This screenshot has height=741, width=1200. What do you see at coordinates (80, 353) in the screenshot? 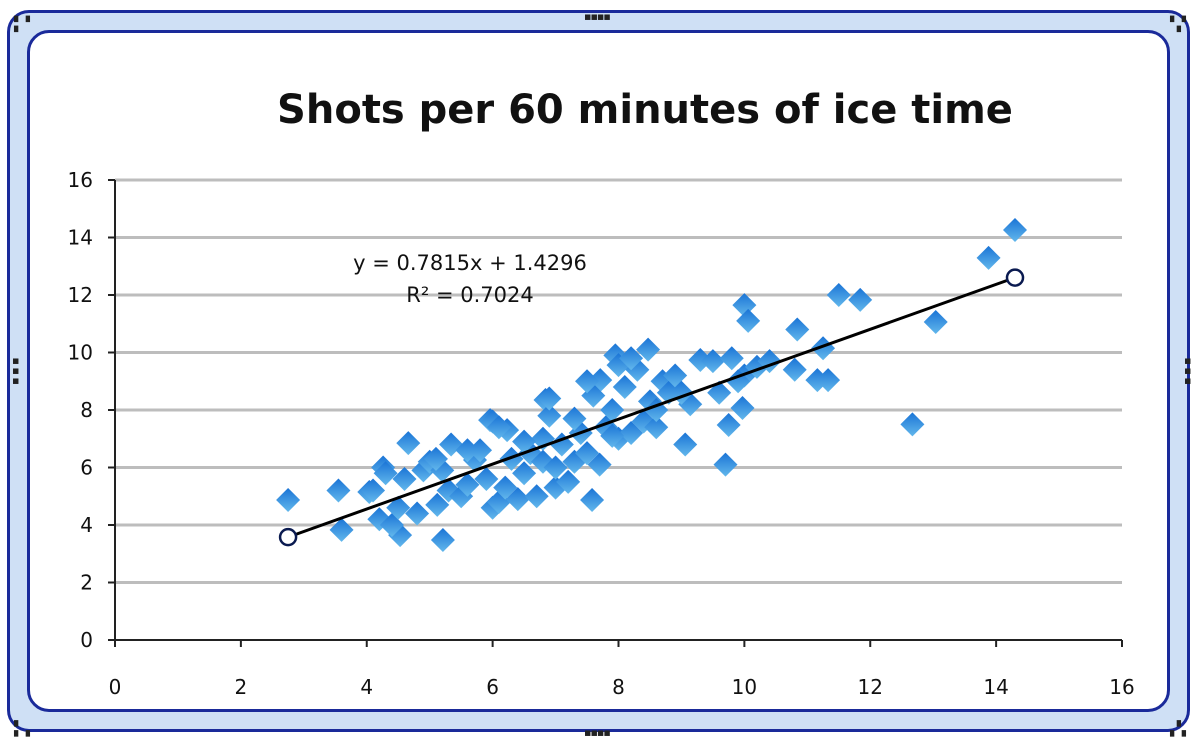
I see `y-tick-label: 10` at bounding box center [80, 353].